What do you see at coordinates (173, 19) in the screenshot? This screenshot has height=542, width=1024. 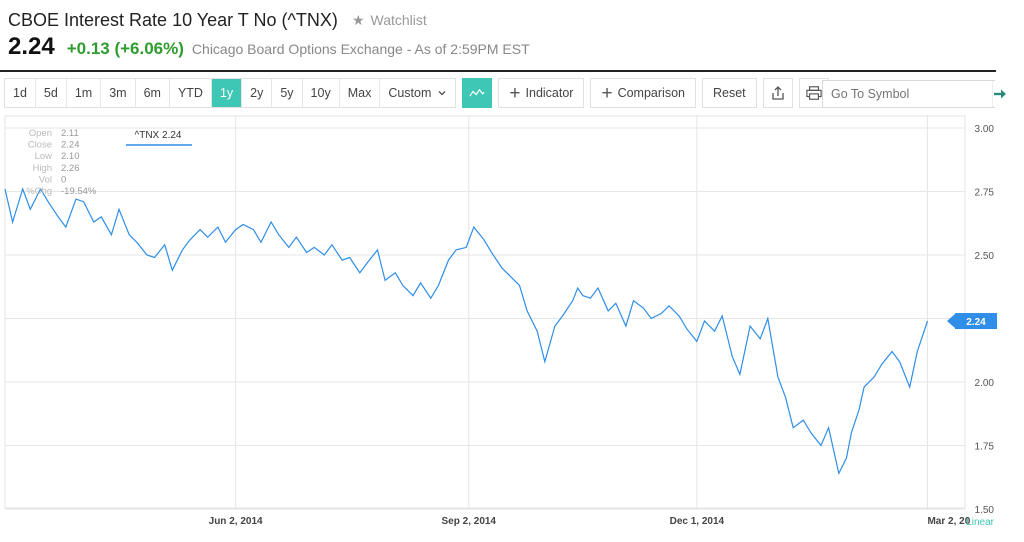 I see `page-title: CBOE Interest Rate 10 Year T No (^TNX)` at bounding box center [173, 19].